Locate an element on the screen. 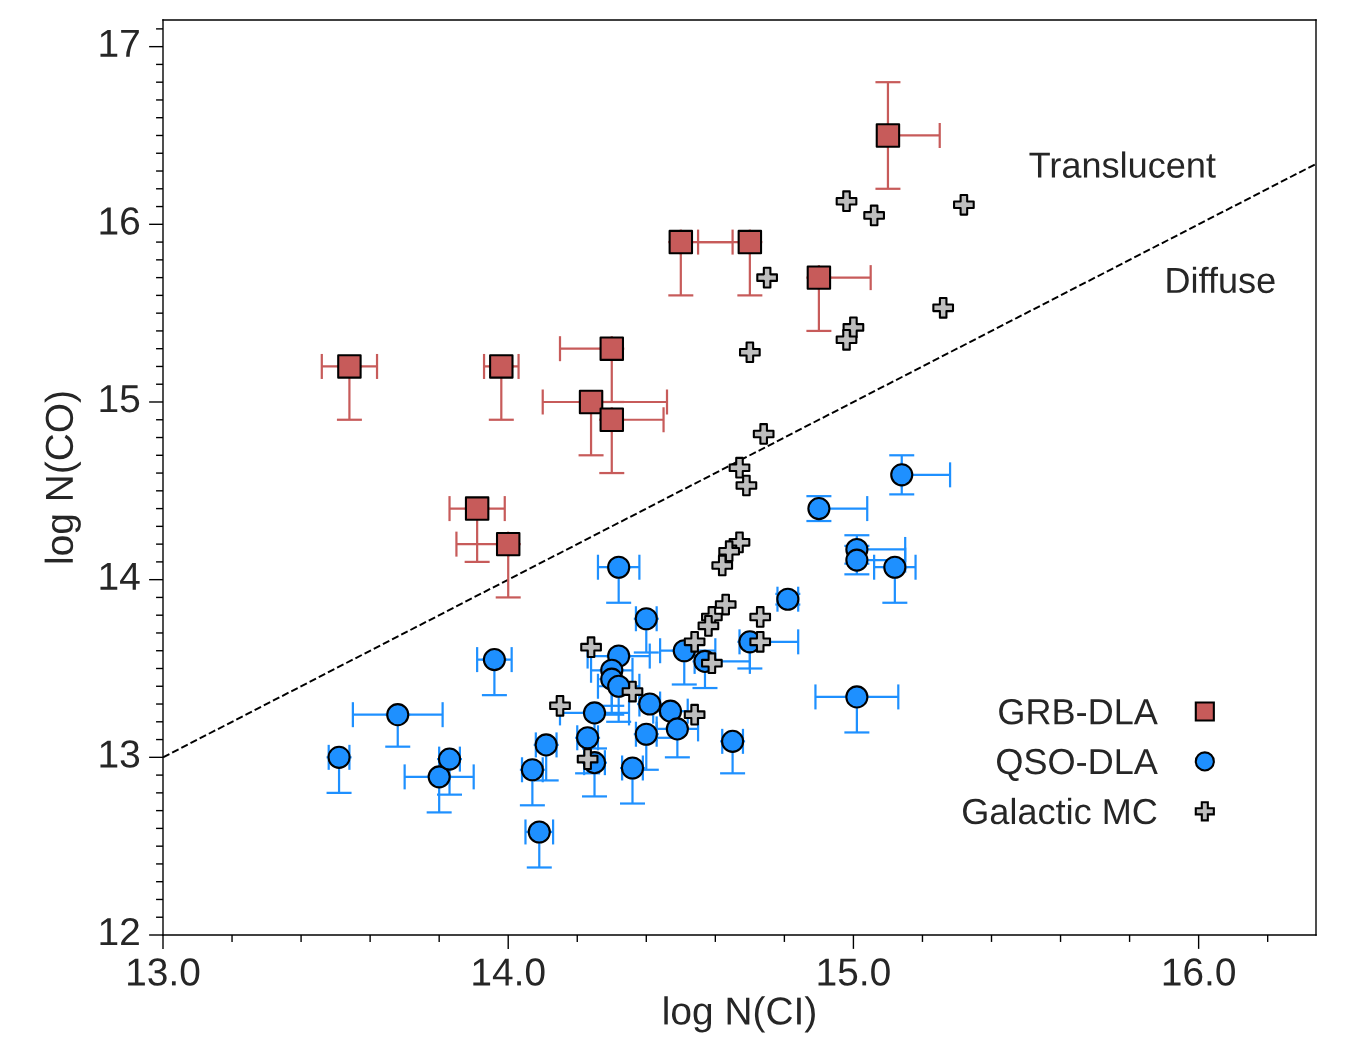 The image size is (1357, 1063). y-tick-label: 12 is located at coordinates (119, 931).